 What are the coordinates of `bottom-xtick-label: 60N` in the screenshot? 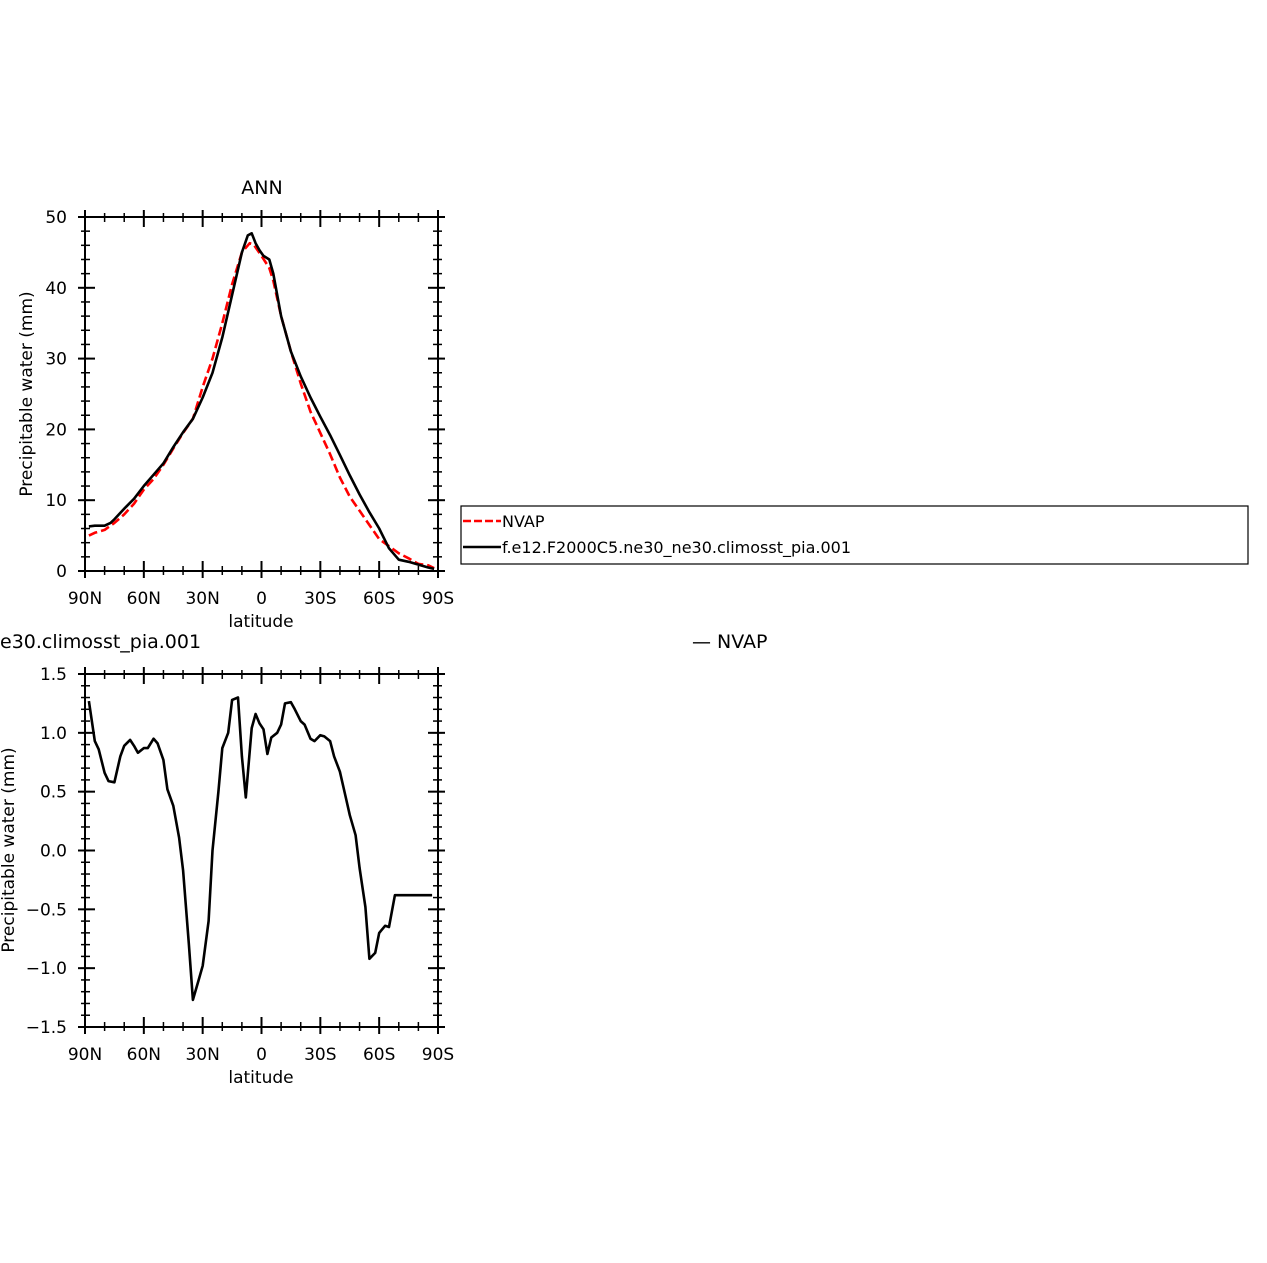 It's located at (144, 1055).